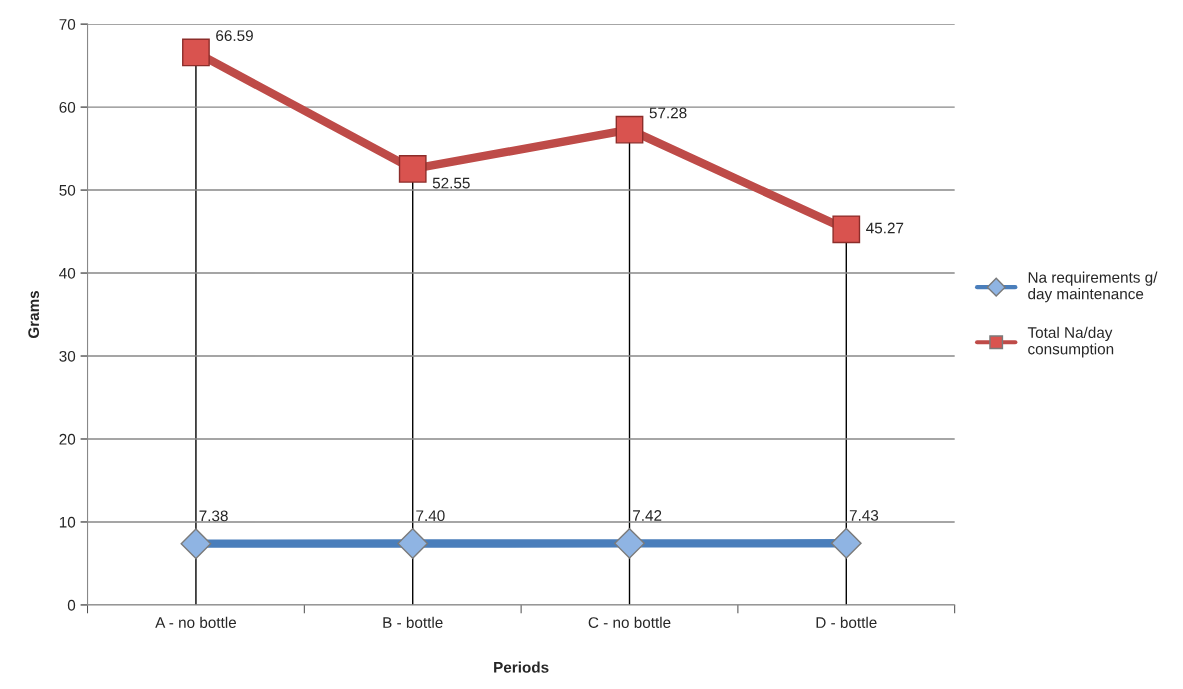  Describe the element at coordinates (629, 622) in the screenshot. I see `x-tick-label: C - no bottle` at that location.